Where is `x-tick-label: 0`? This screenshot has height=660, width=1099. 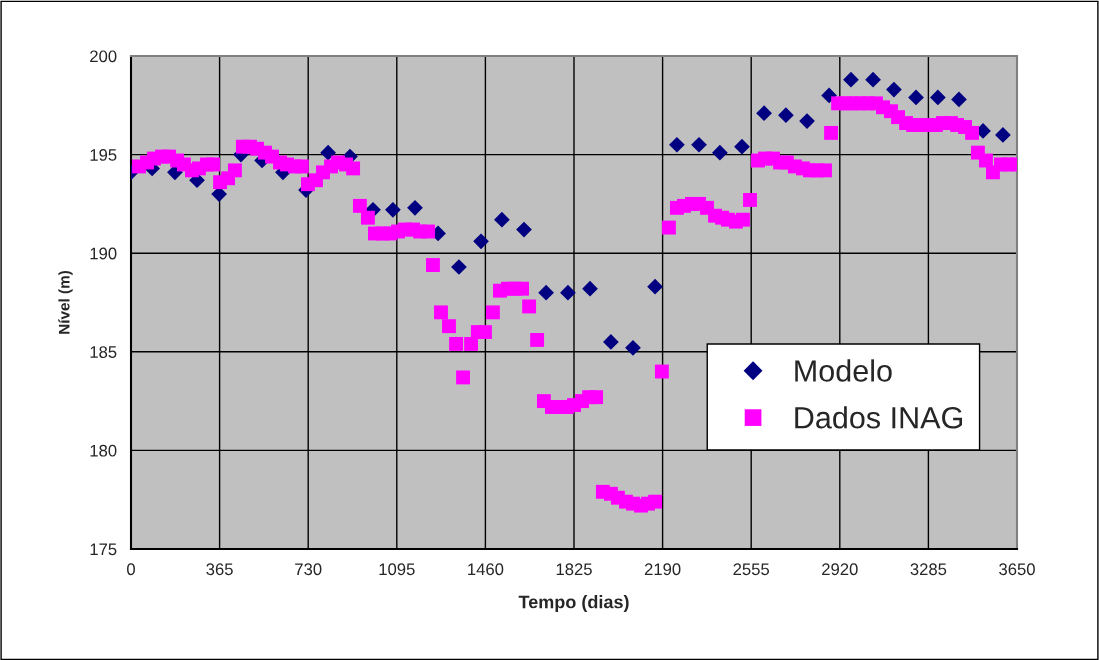 x-tick-label: 0 is located at coordinates (131, 569).